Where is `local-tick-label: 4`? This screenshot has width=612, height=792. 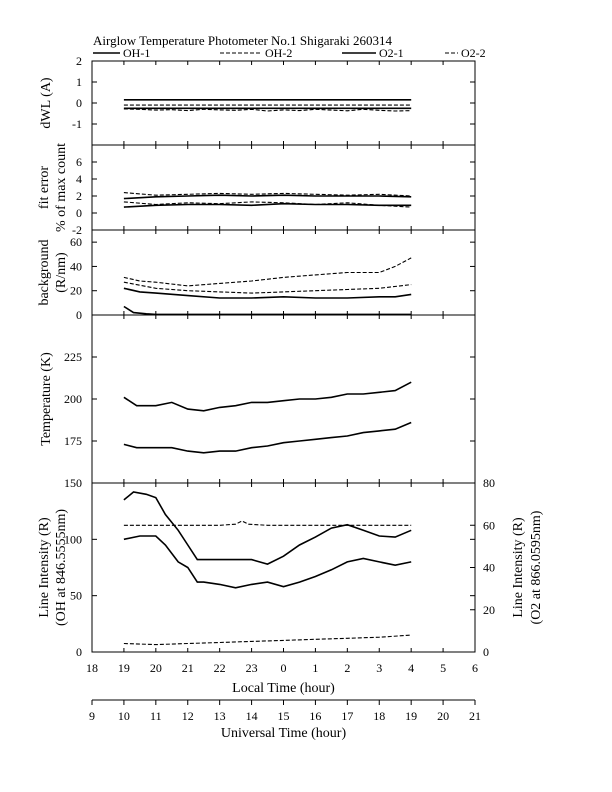
local-tick-label: 4 is located at coordinates (411, 668).